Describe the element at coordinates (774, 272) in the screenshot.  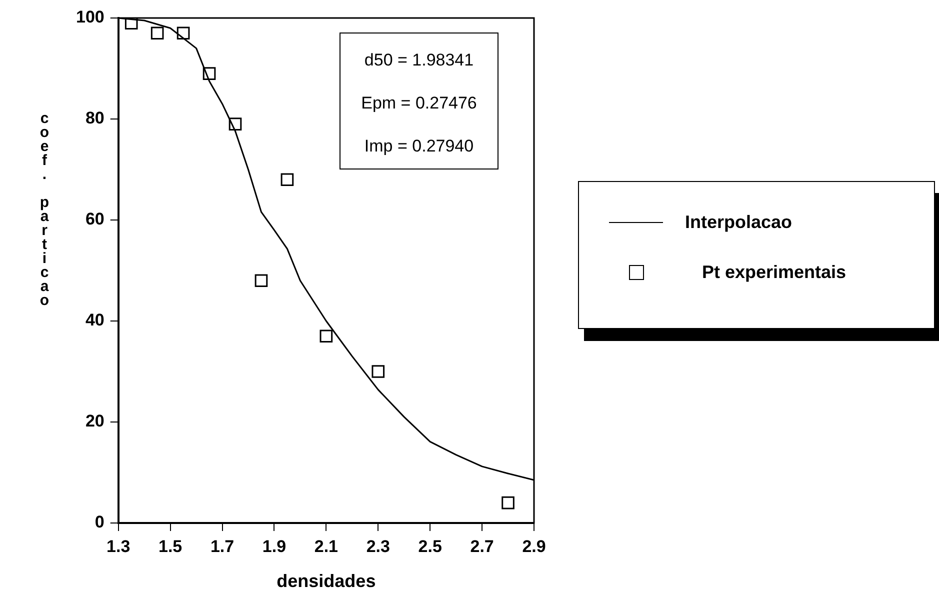
I see `text: Pt experimentais` at that location.